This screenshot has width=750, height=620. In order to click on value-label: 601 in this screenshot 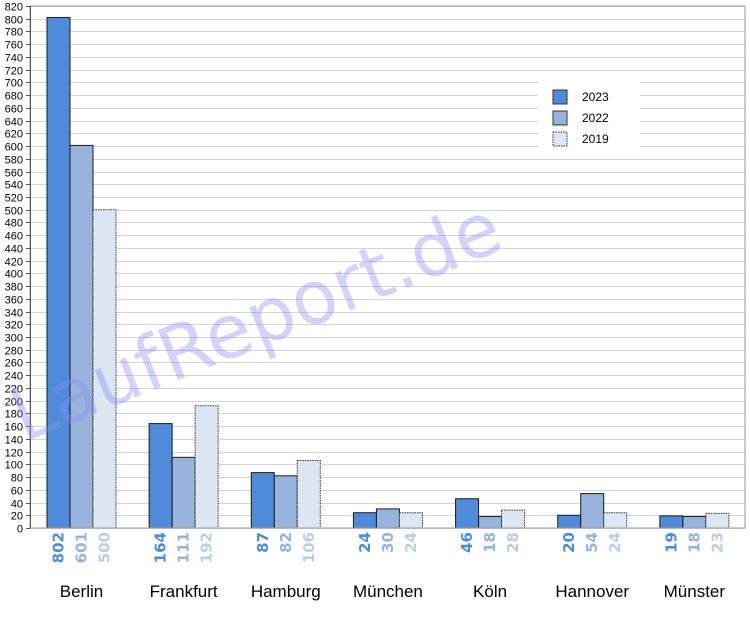, I will do `click(82, 547)`.